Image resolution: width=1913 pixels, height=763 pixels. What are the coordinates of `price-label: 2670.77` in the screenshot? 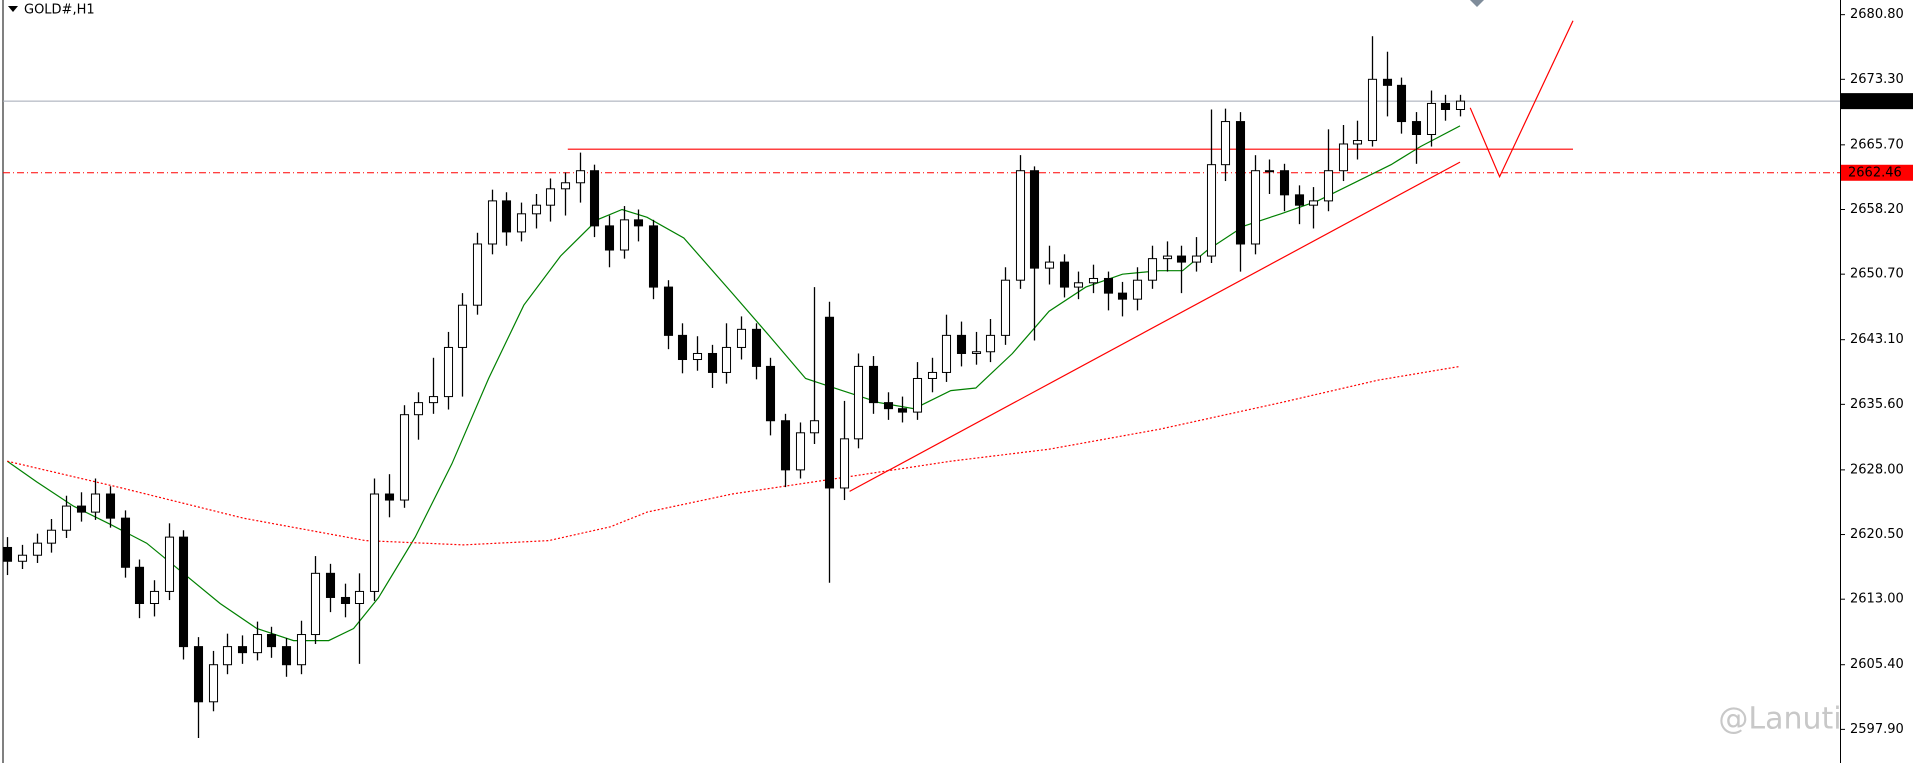 It's located at (1875, 101).